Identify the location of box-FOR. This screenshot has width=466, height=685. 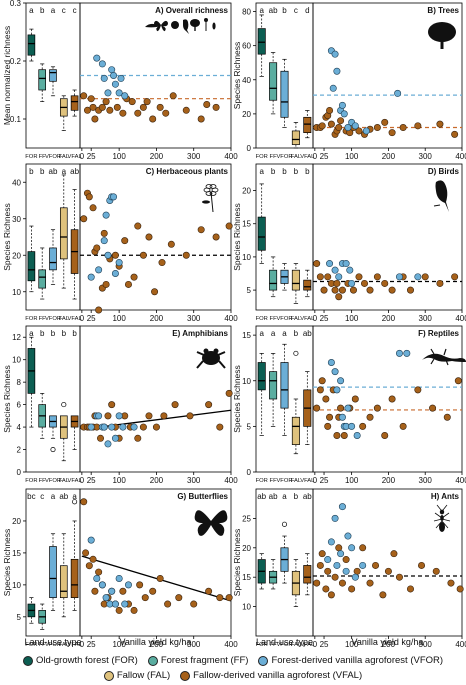
(31, 45).